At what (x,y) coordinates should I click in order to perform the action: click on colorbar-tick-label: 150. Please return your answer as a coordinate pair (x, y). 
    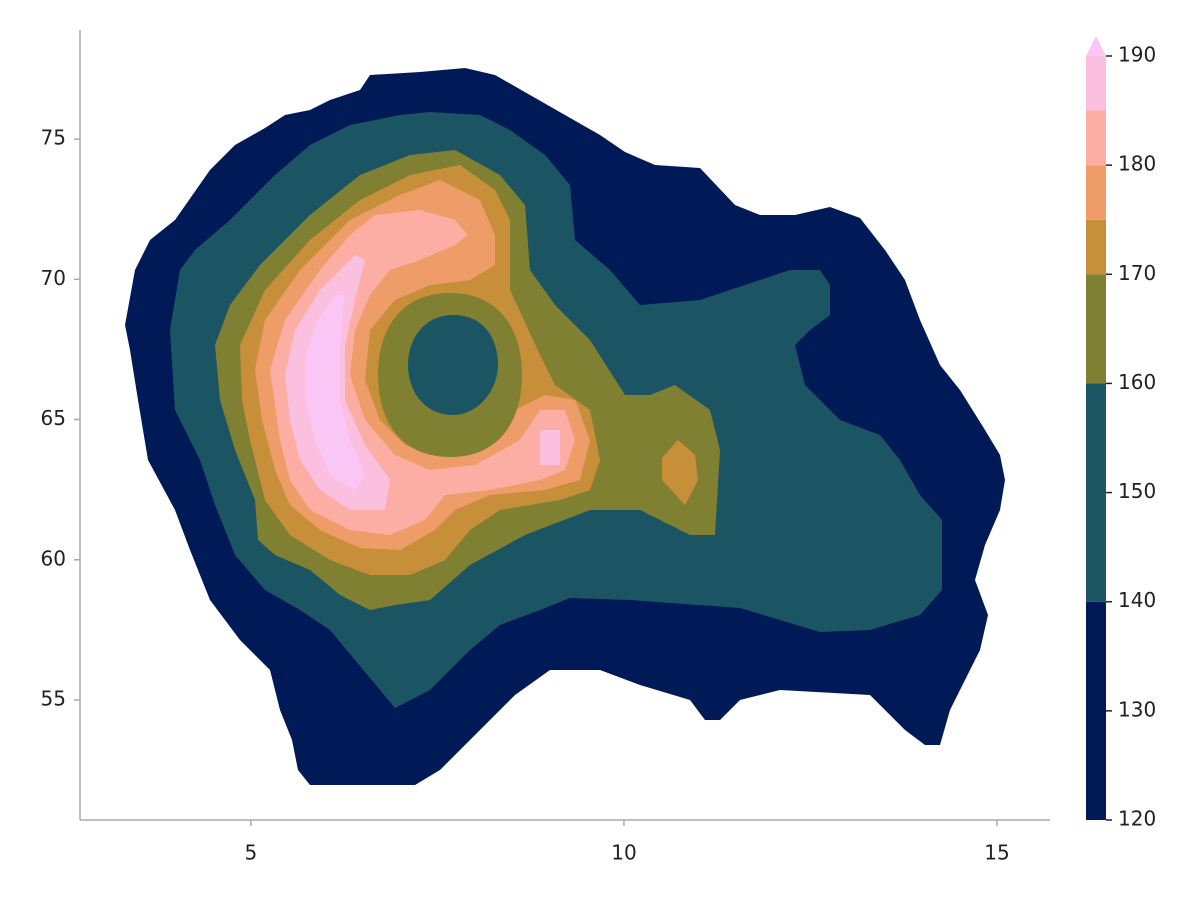
    Looking at the image, I should click on (1137, 491).